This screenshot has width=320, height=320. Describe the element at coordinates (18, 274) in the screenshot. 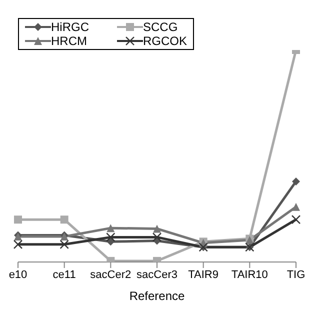

I see `x-tick-label: e10` at that location.